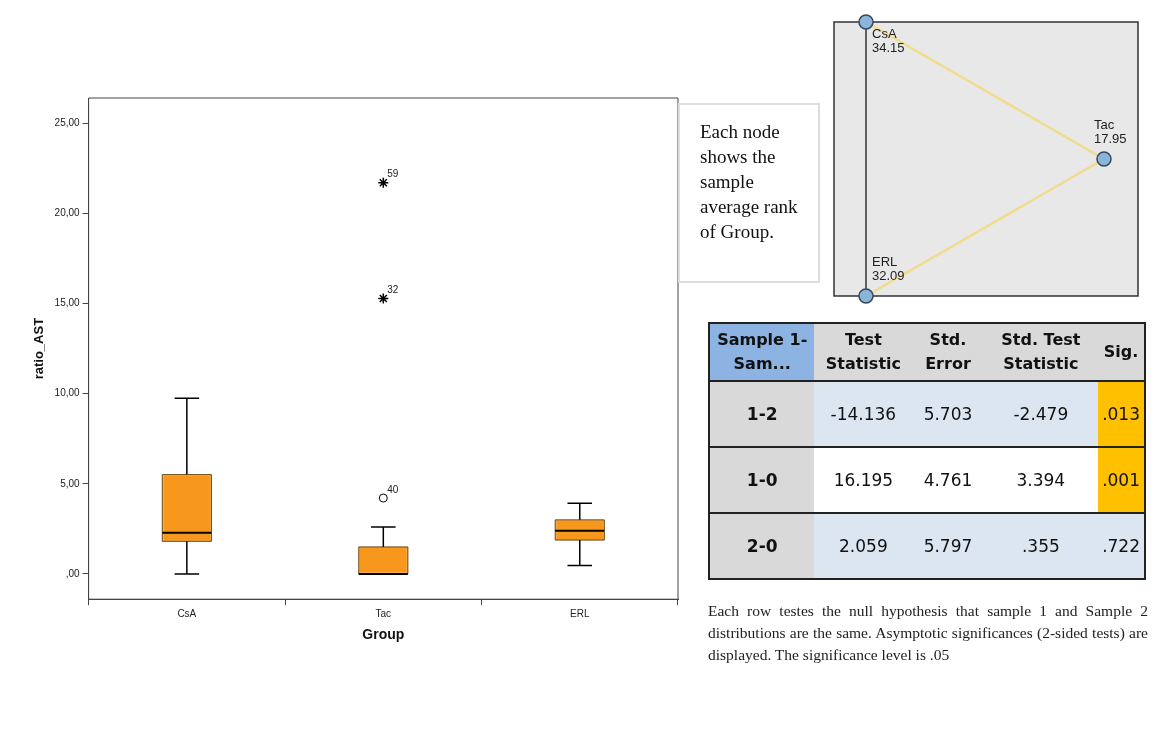 Image resolution: width=1157 pixels, height=742 pixels. I want to click on category-label: Std. Test Statistic, so click(1041, 352).